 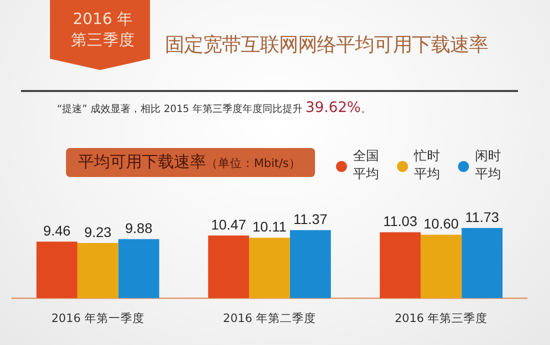 What do you see at coordinates (441, 318) in the screenshot?
I see `x-tick-label: 2016 年第三季度` at bounding box center [441, 318].